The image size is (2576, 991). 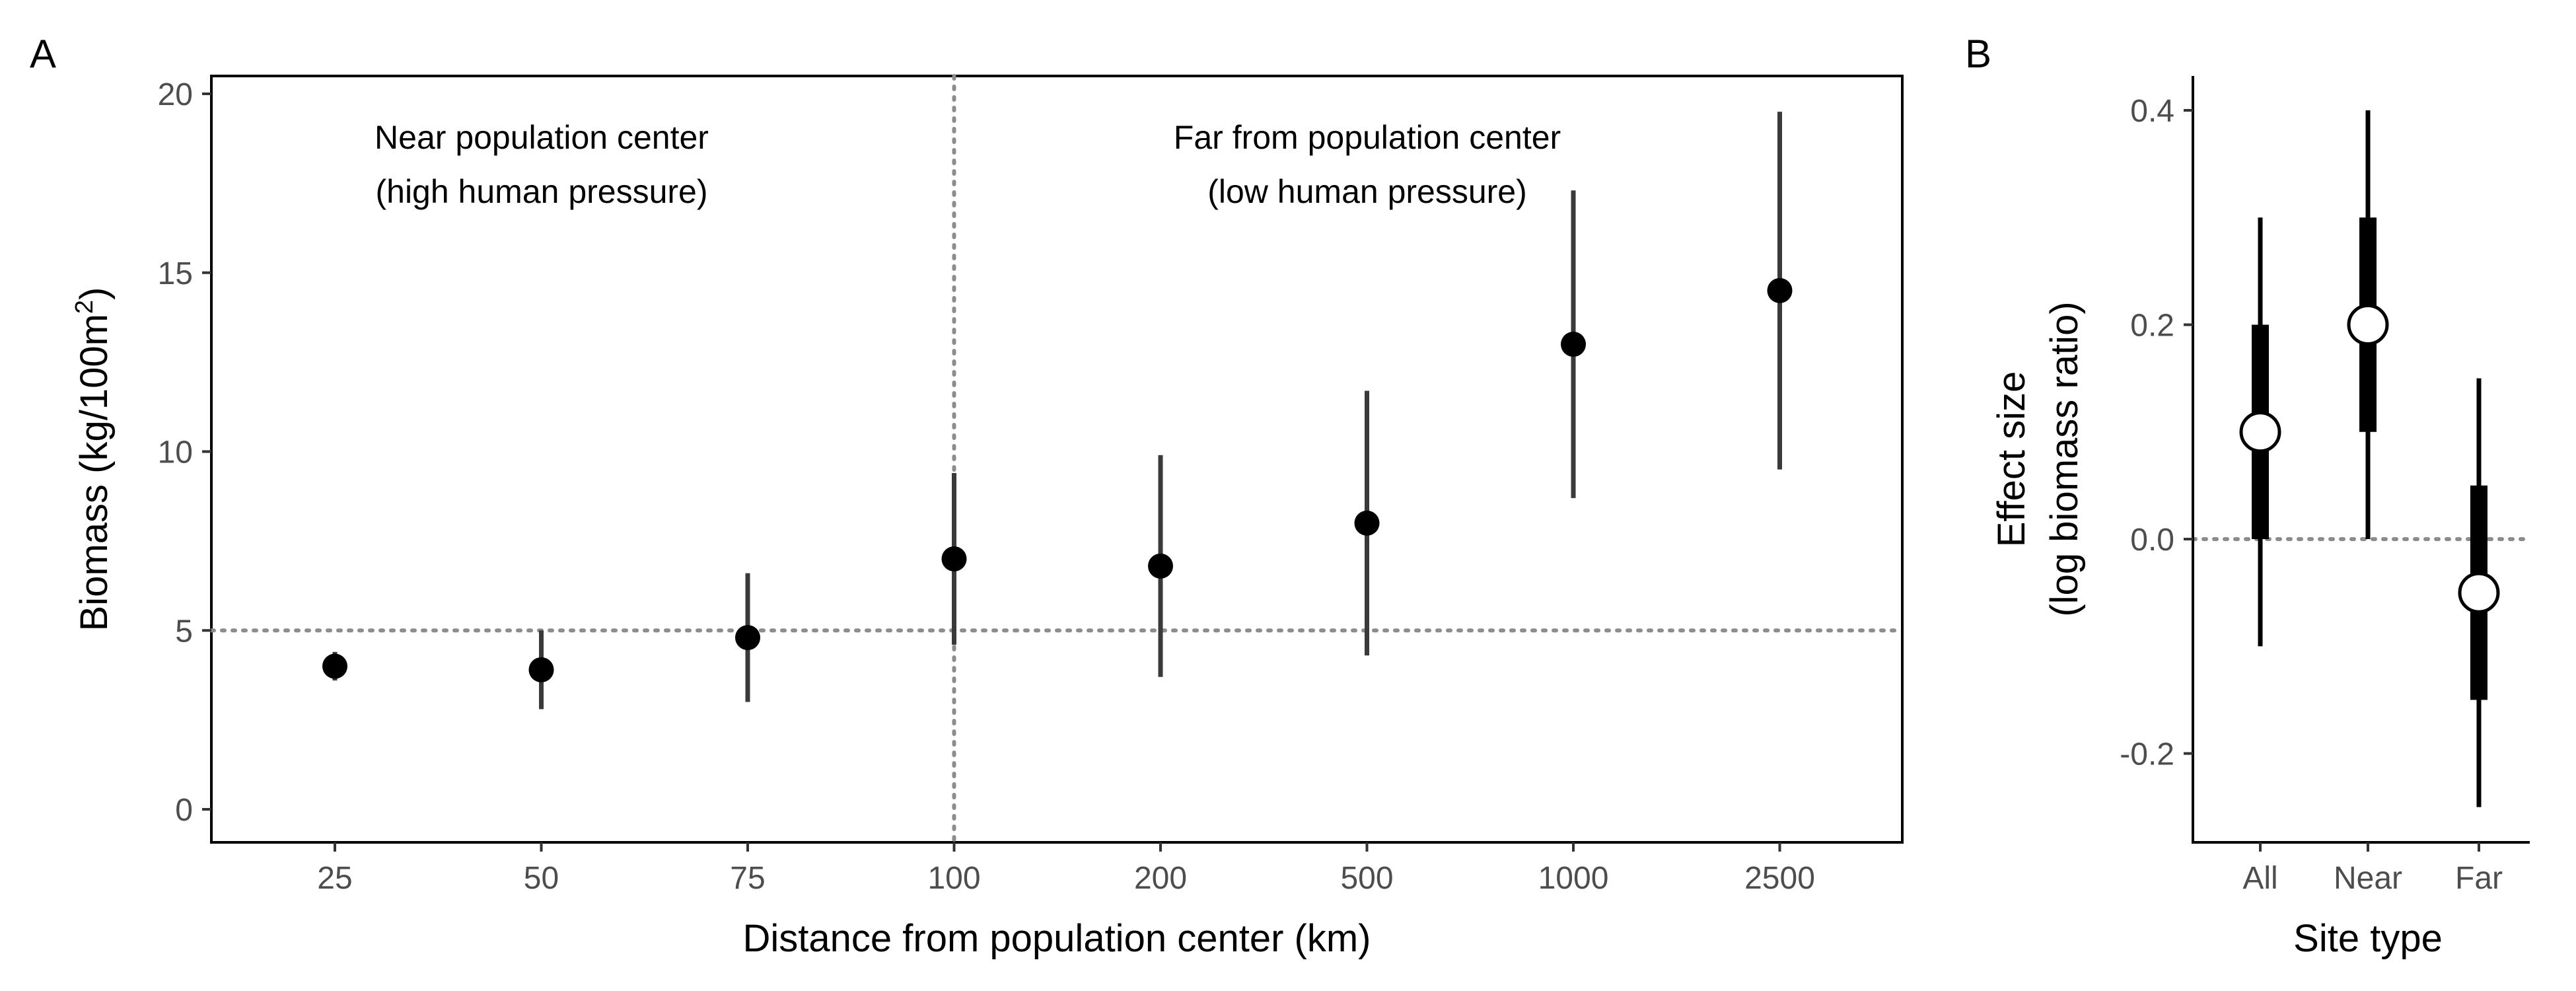 I want to click on x-tick-label: 2500, so click(x=1779, y=878).